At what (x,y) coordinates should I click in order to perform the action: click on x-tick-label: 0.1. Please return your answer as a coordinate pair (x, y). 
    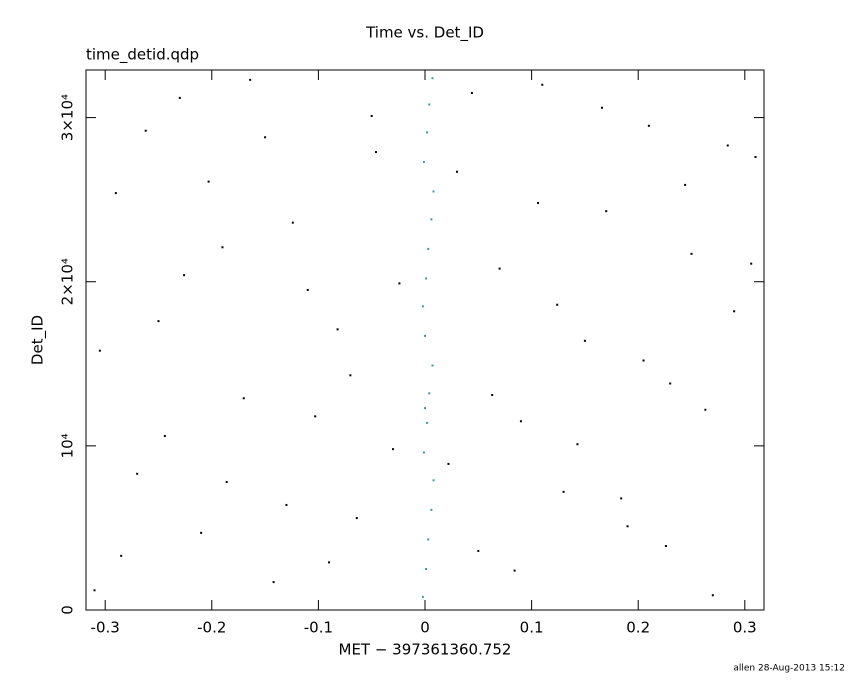
    Looking at the image, I should click on (532, 628).